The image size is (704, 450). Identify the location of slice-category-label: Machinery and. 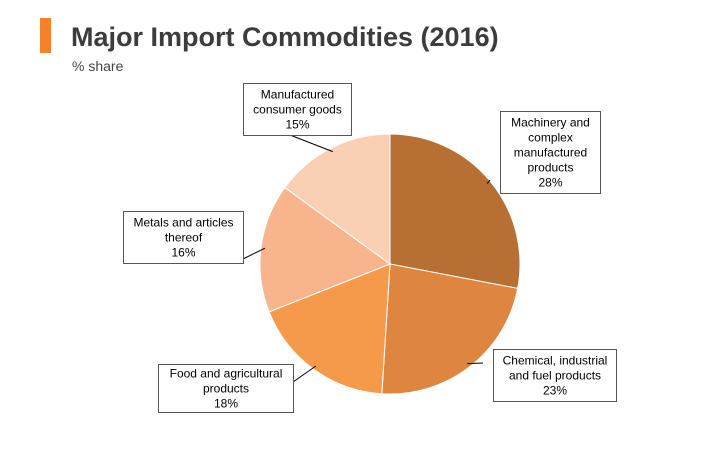
(550, 123).